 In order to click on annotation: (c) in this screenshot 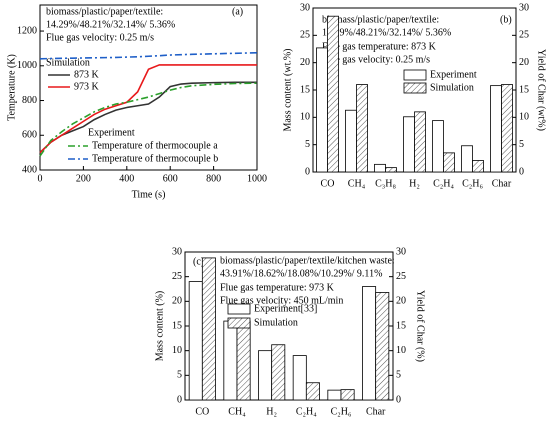, I will do `click(198, 261)`.